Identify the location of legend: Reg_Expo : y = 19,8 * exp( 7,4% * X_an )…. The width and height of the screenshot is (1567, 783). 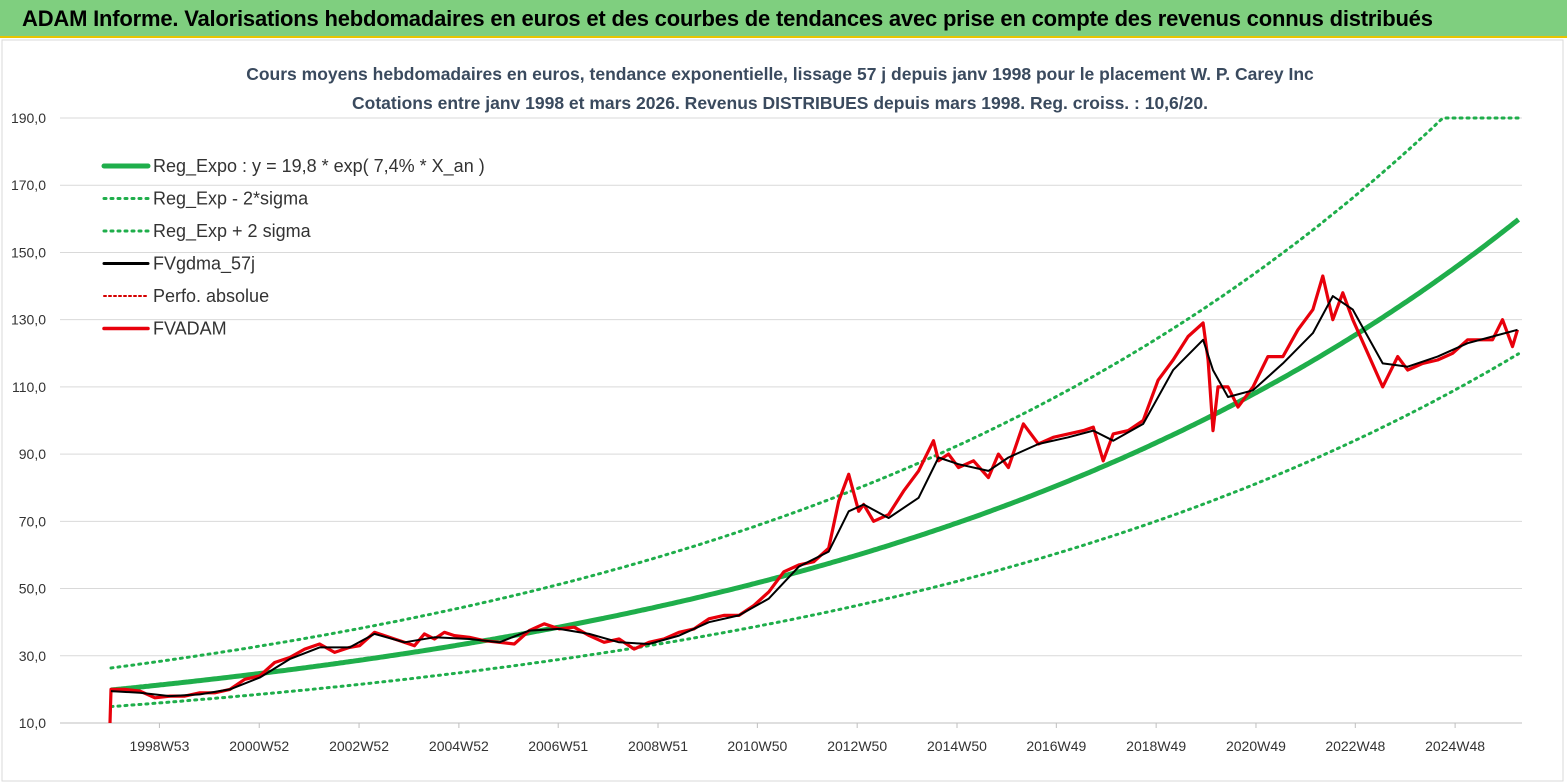
(293, 247).